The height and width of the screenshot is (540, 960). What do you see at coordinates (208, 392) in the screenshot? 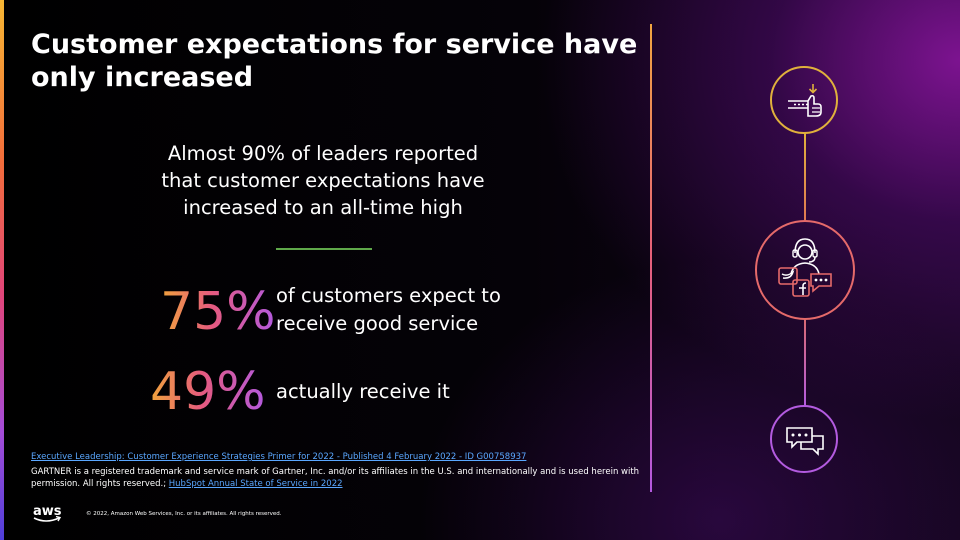
I see `stat-value-49: 49%` at bounding box center [208, 392].